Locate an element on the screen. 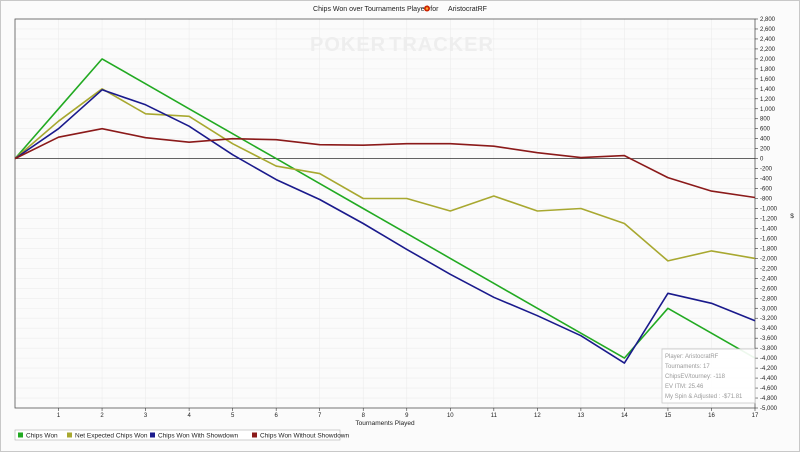  x-tick-label: 11 is located at coordinates (494, 416).